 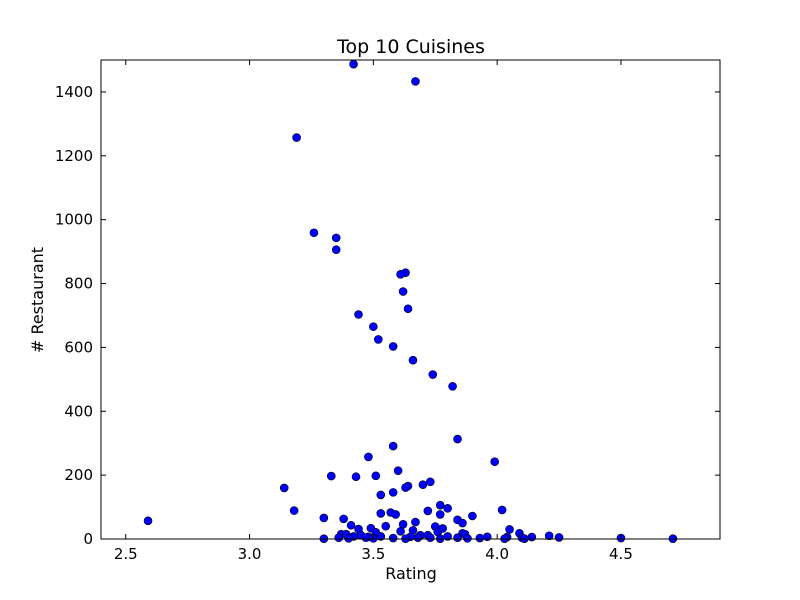 I want to click on y-tick-label: 400, so click(x=78, y=411).